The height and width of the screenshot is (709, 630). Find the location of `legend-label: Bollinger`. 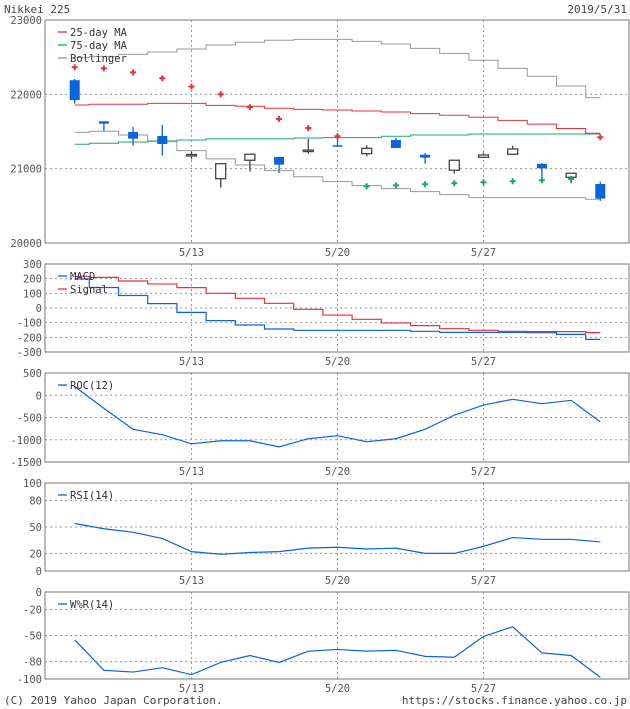

legend-label: Bollinger is located at coordinates (98, 59).